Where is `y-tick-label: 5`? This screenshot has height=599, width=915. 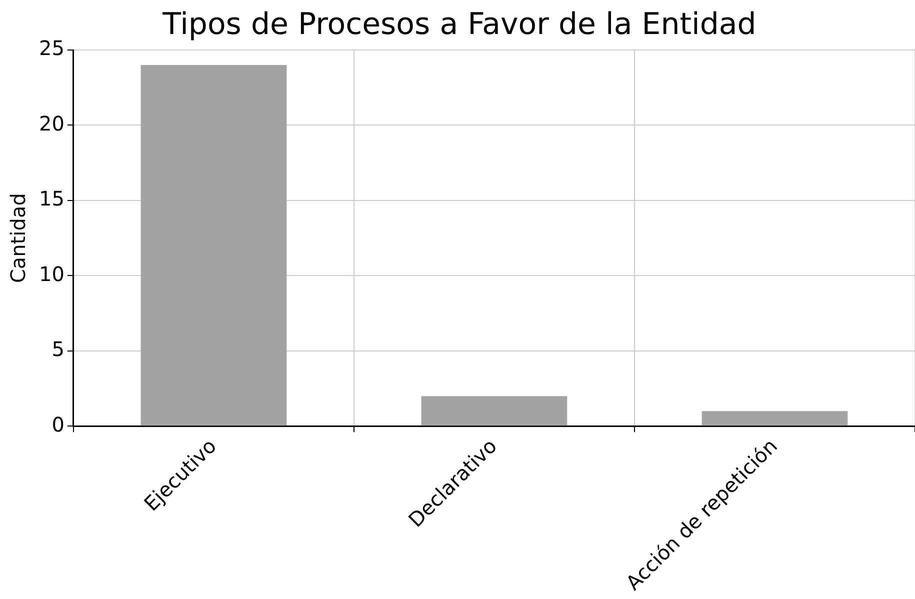 y-tick-label: 5 is located at coordinates (58, 349).